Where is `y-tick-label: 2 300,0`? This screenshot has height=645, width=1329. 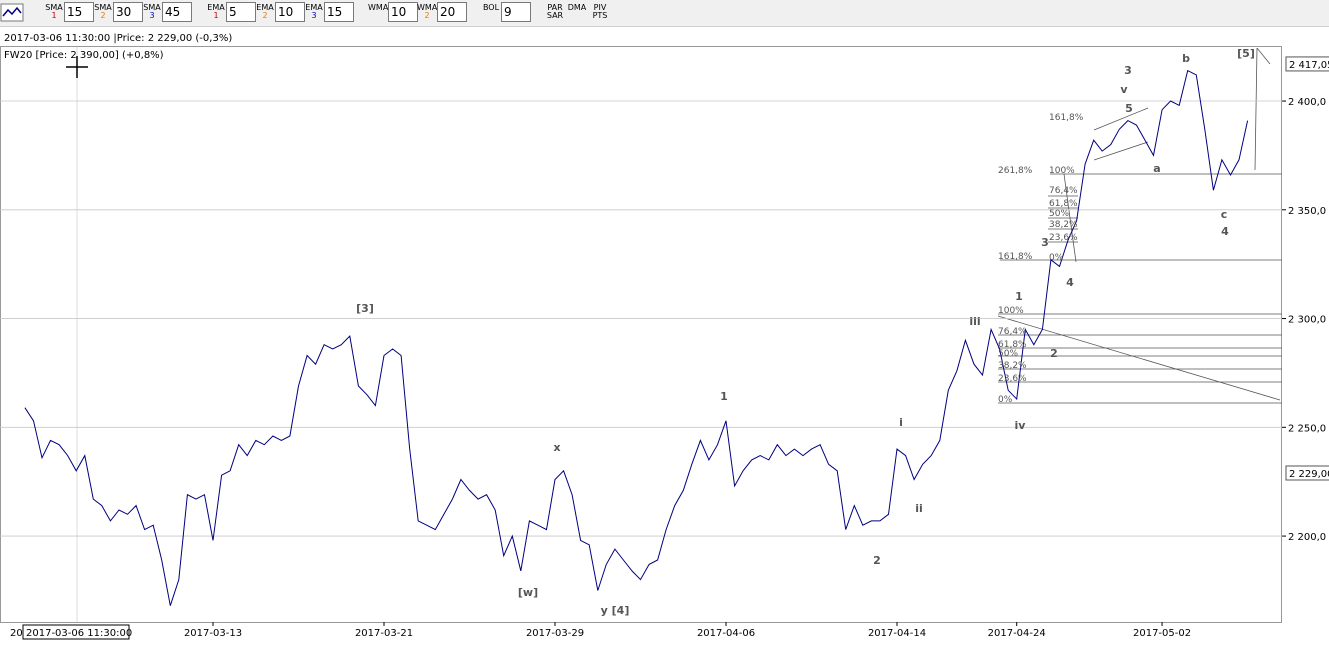 y-tick-label: 2 300,0 is located at coordinates (1307, 320).